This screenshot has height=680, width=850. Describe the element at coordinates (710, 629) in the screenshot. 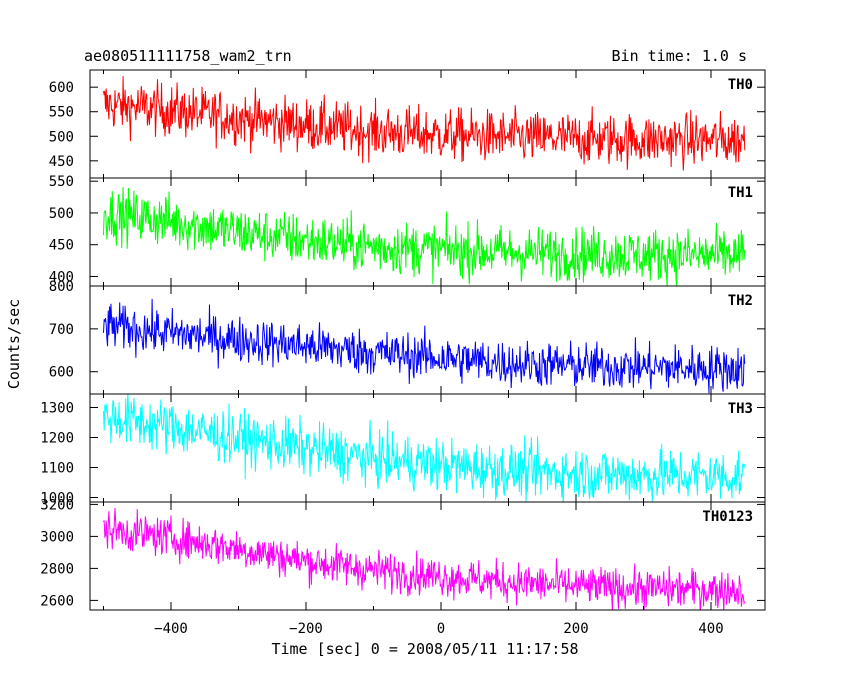

I see `x-tick-label: 400` at that location.